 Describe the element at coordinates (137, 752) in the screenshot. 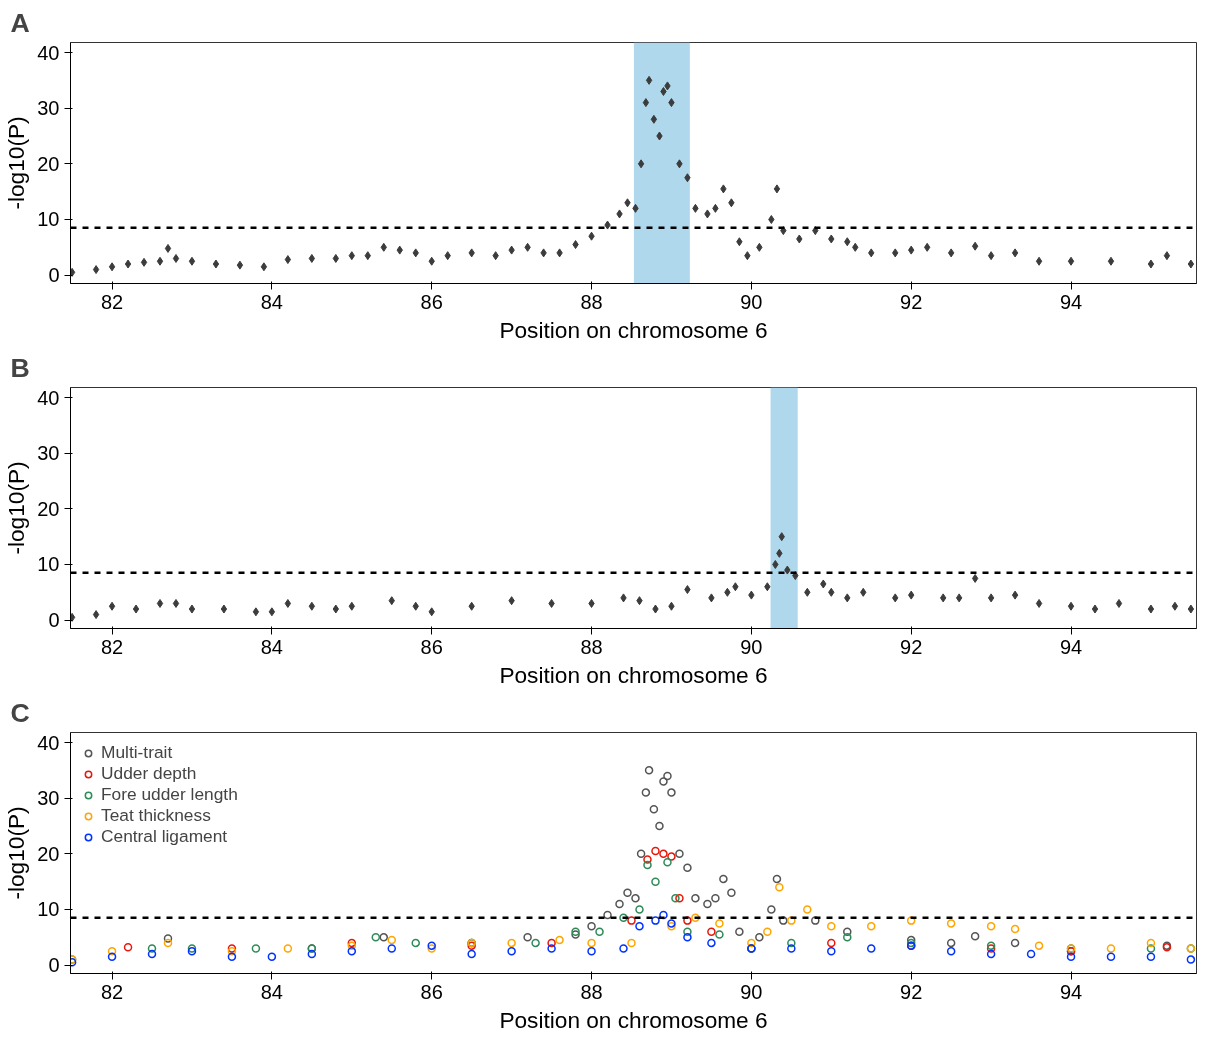

I see `legend-label: Multi-trait` at that location.